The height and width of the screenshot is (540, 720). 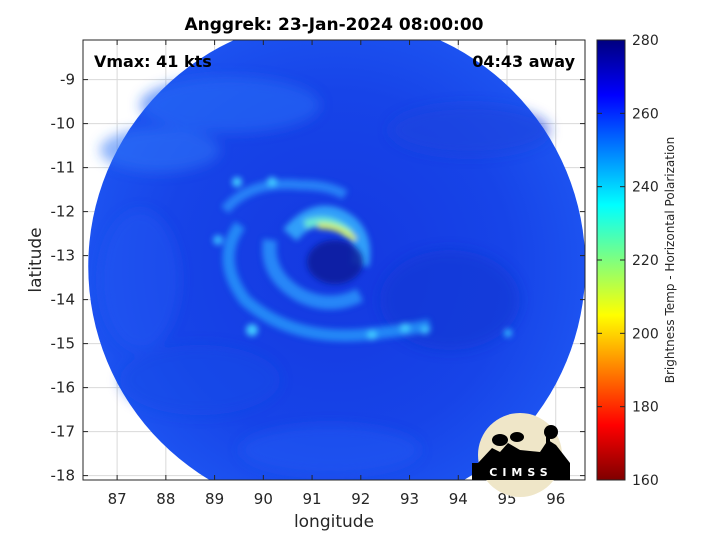 I want to click on y-tick-label: -16, so click(x=63, y=388).